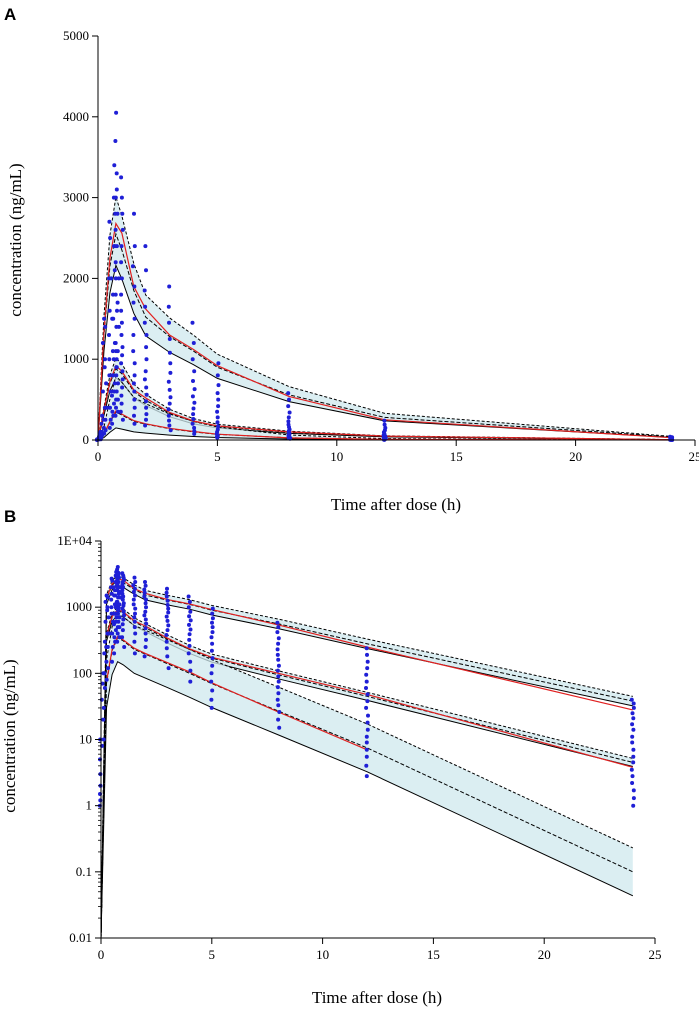  I want to click on panel-a-label: A, so click(10, 14).